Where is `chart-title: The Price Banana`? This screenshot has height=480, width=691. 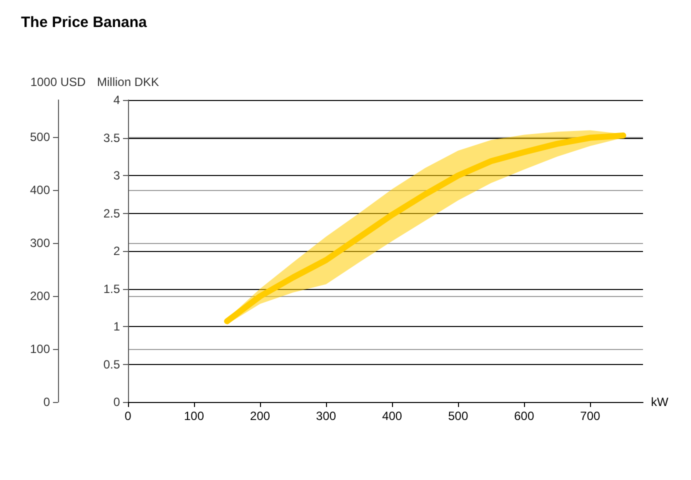 chart-title: The Price Banana is located at coordinates (84, 22).